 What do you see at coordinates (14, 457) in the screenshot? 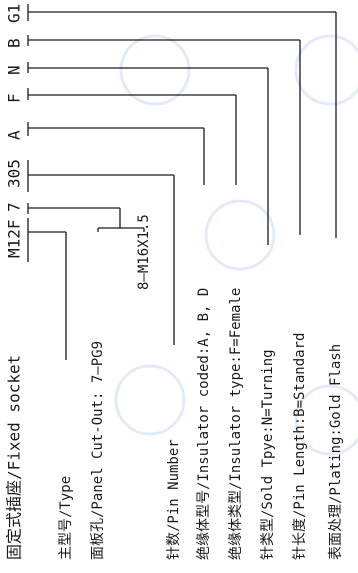
I see `fixed-socket-label: 固定式插座/Fixed socket` at bounding box center [14, 457].